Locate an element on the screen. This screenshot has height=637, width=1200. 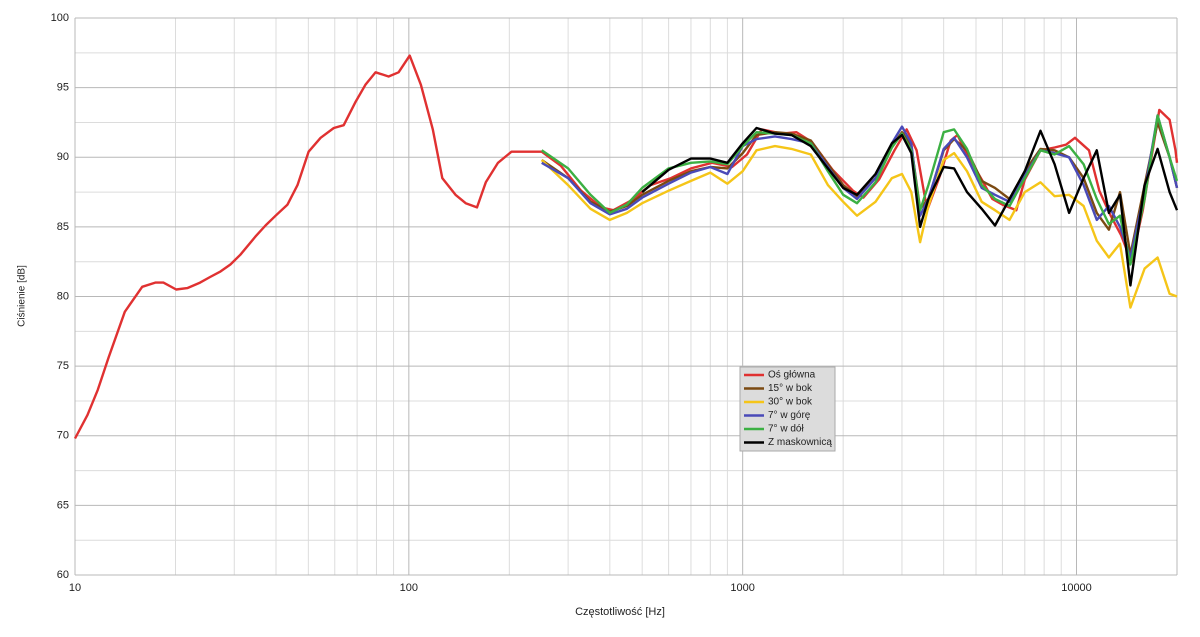
x-tick-label: 10 is located at coordinates (75, 588).